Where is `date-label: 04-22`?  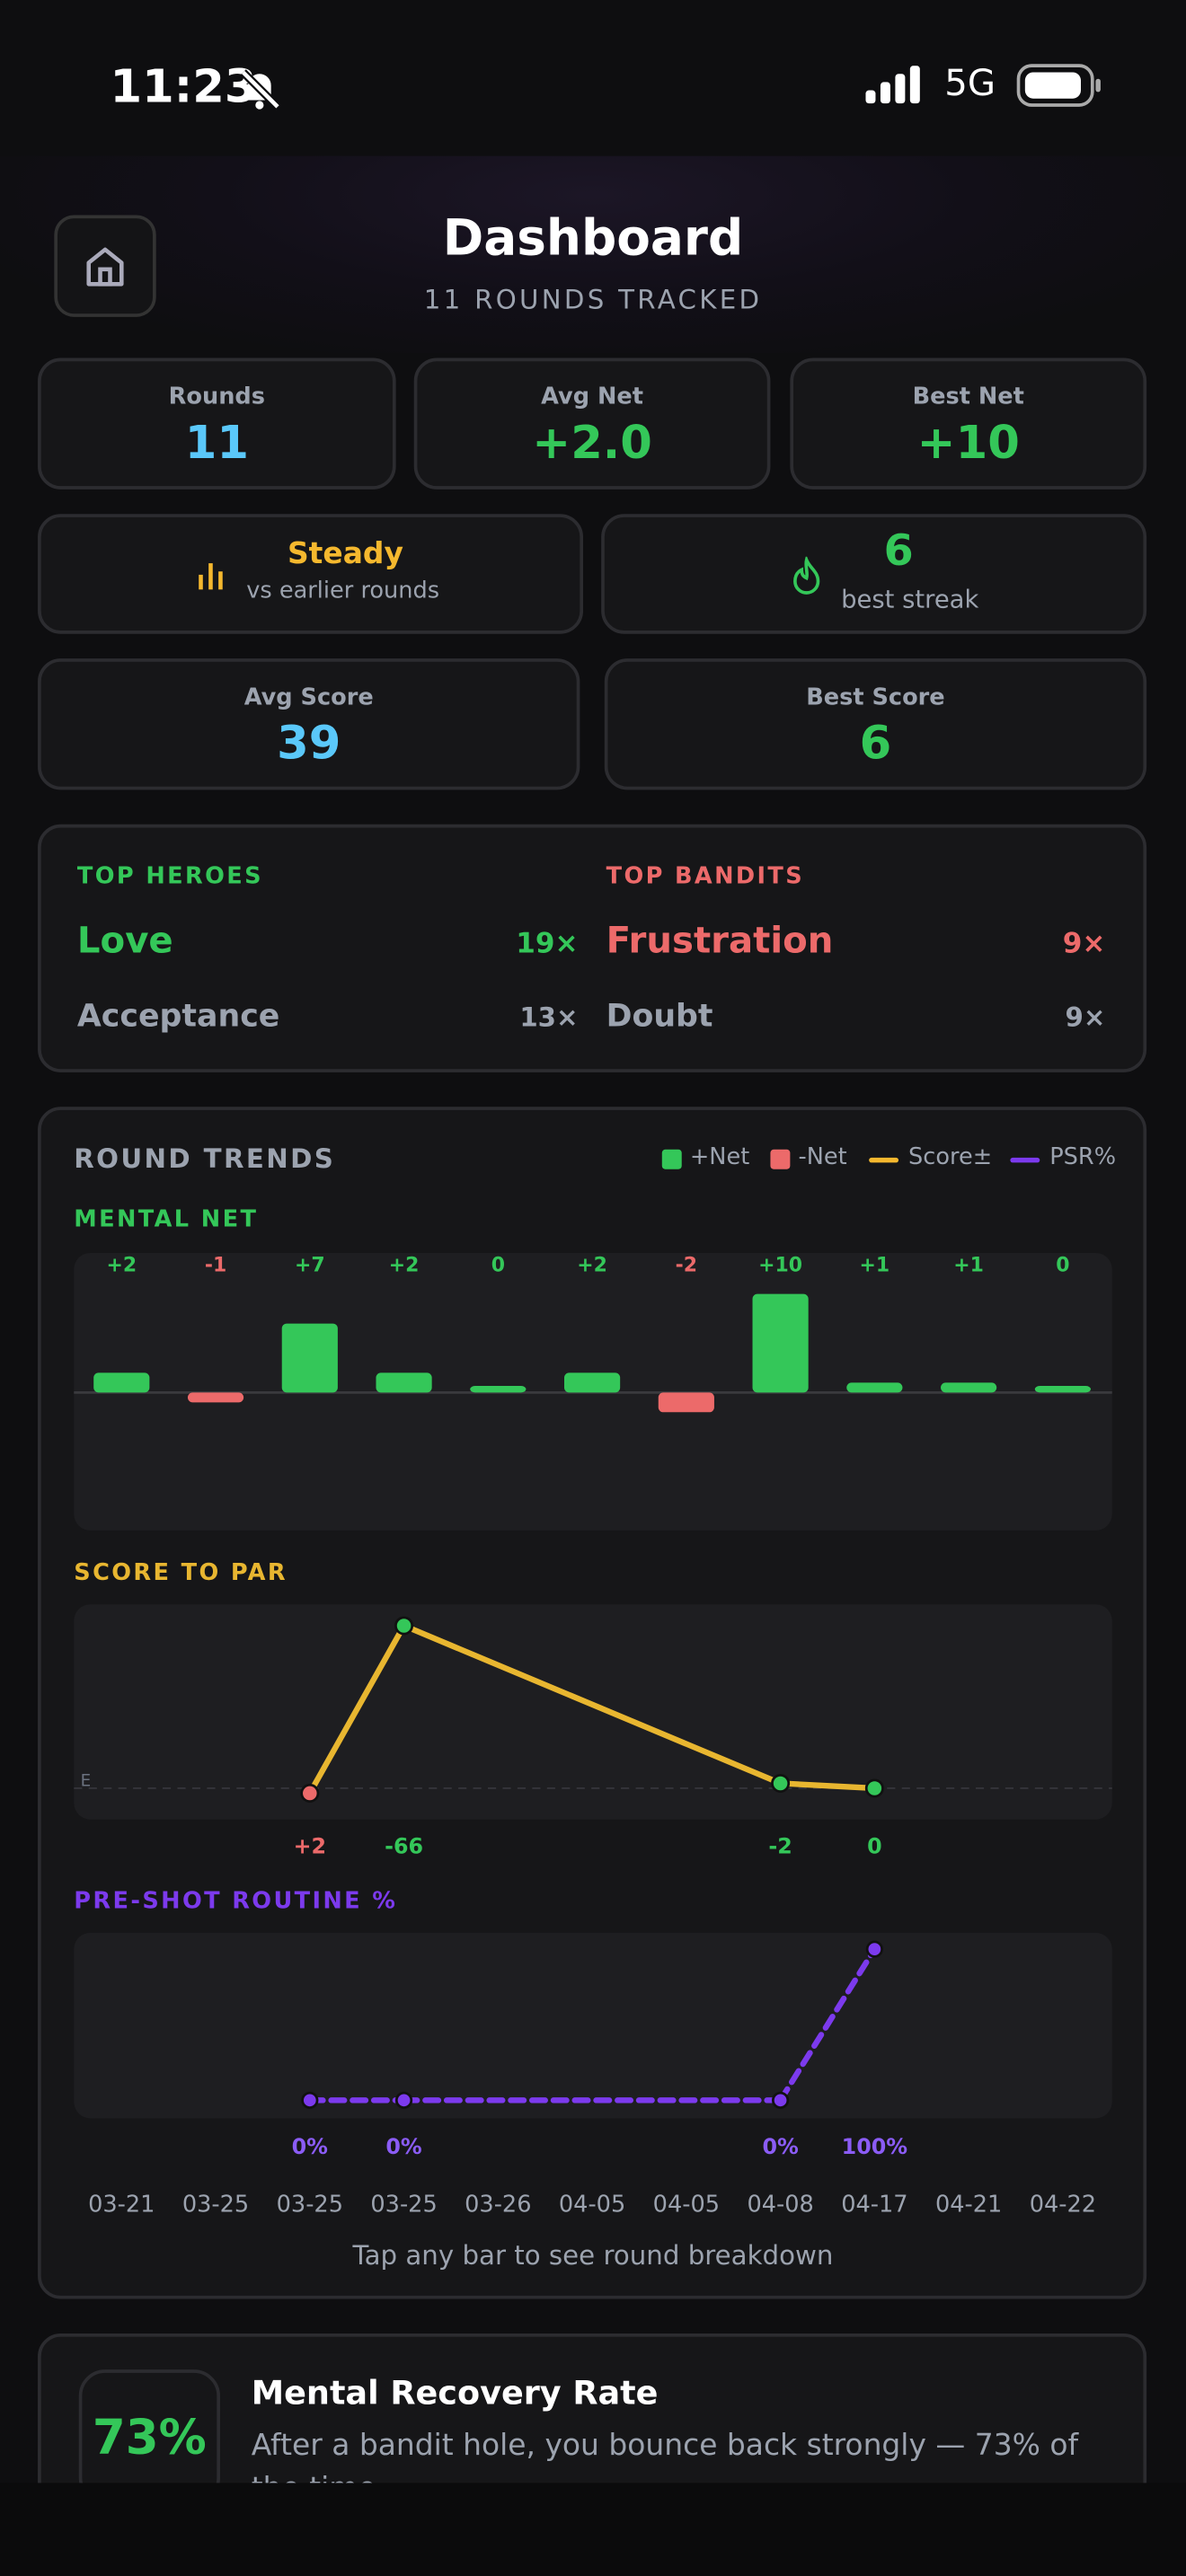
date-label: 04-22 is located at coordinates (1063, 2204).